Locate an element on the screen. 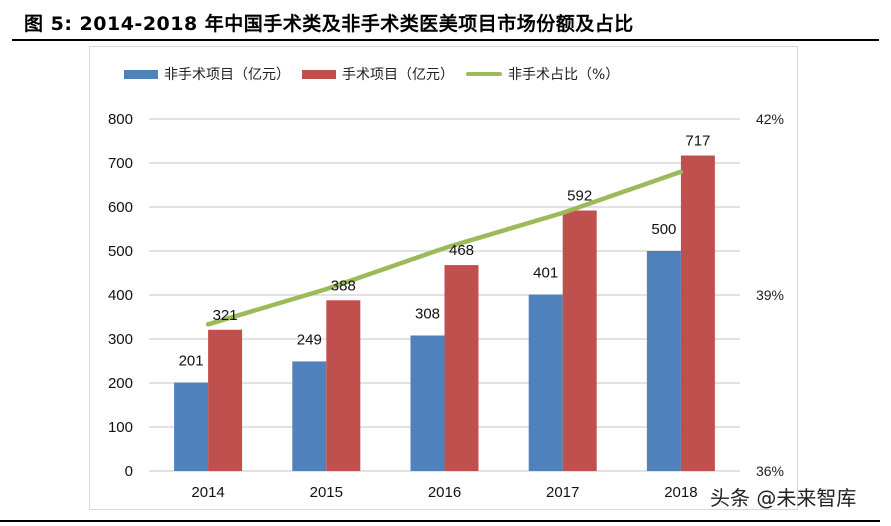 This screenshot has width=891, height=526. legend-swatch-share is located at coordinates (484, 74).